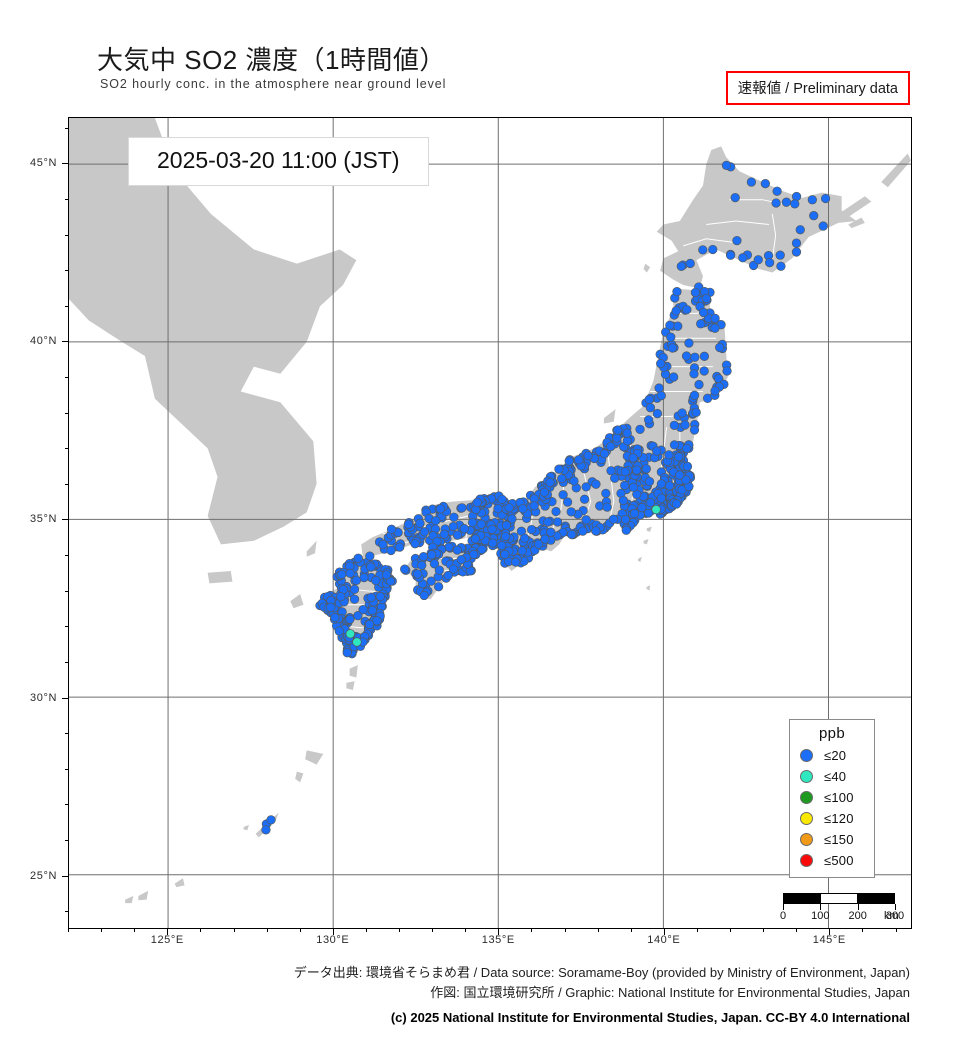 The width and height of the screenshot is (980, 1060). I want to click on legend-row-1: ≤40, so click(832, 776).